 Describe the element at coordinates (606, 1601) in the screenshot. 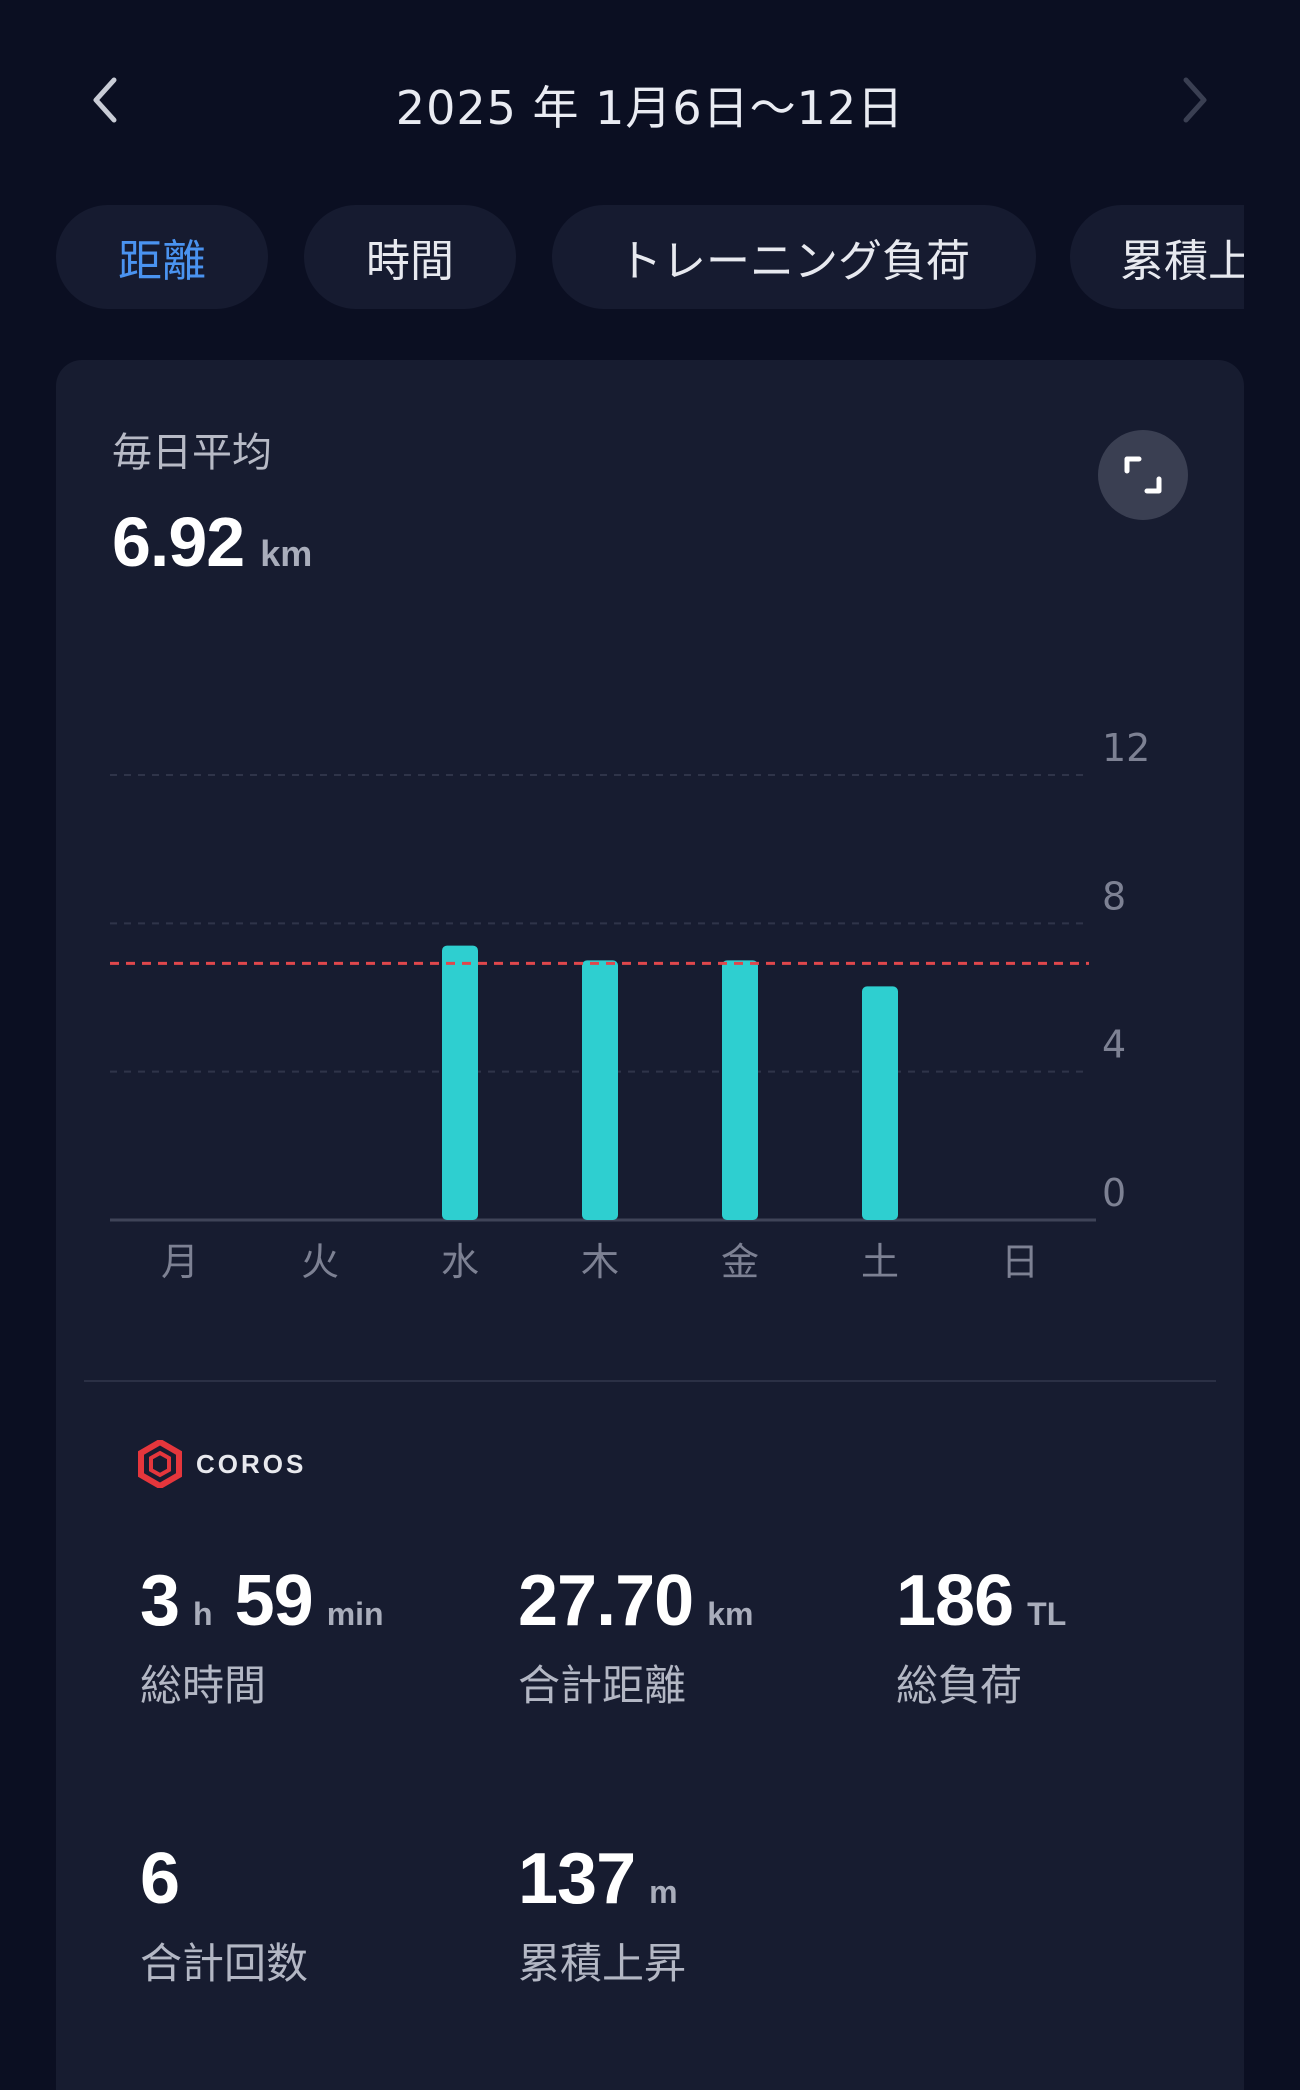

I see `total-distance-value: 27.70` at that location.